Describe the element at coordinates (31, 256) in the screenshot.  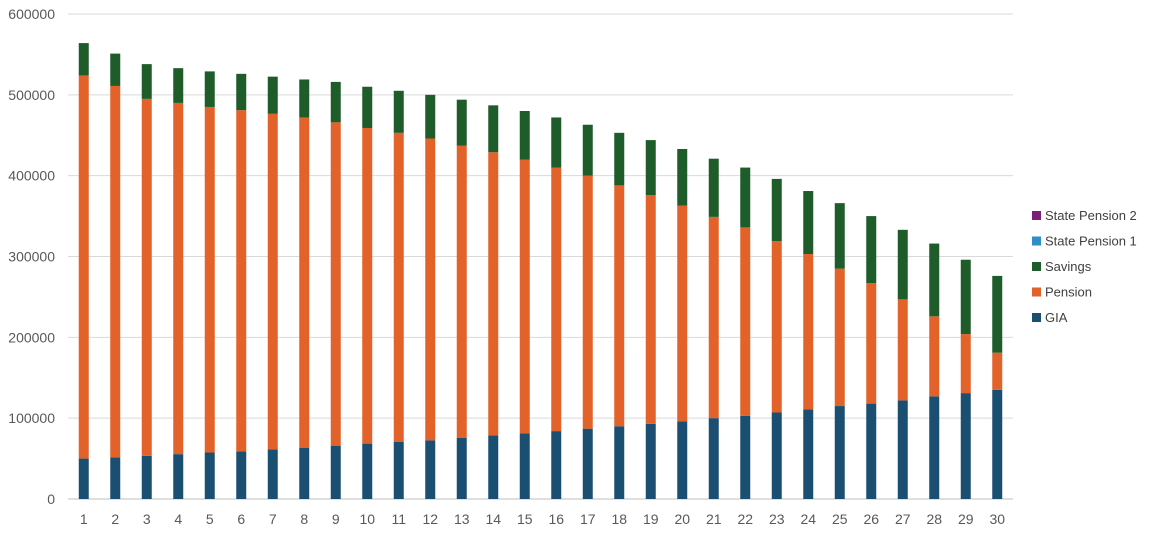
I see `y-axis: 0 100000 200000 300000 400000 500000 600000` at that location.